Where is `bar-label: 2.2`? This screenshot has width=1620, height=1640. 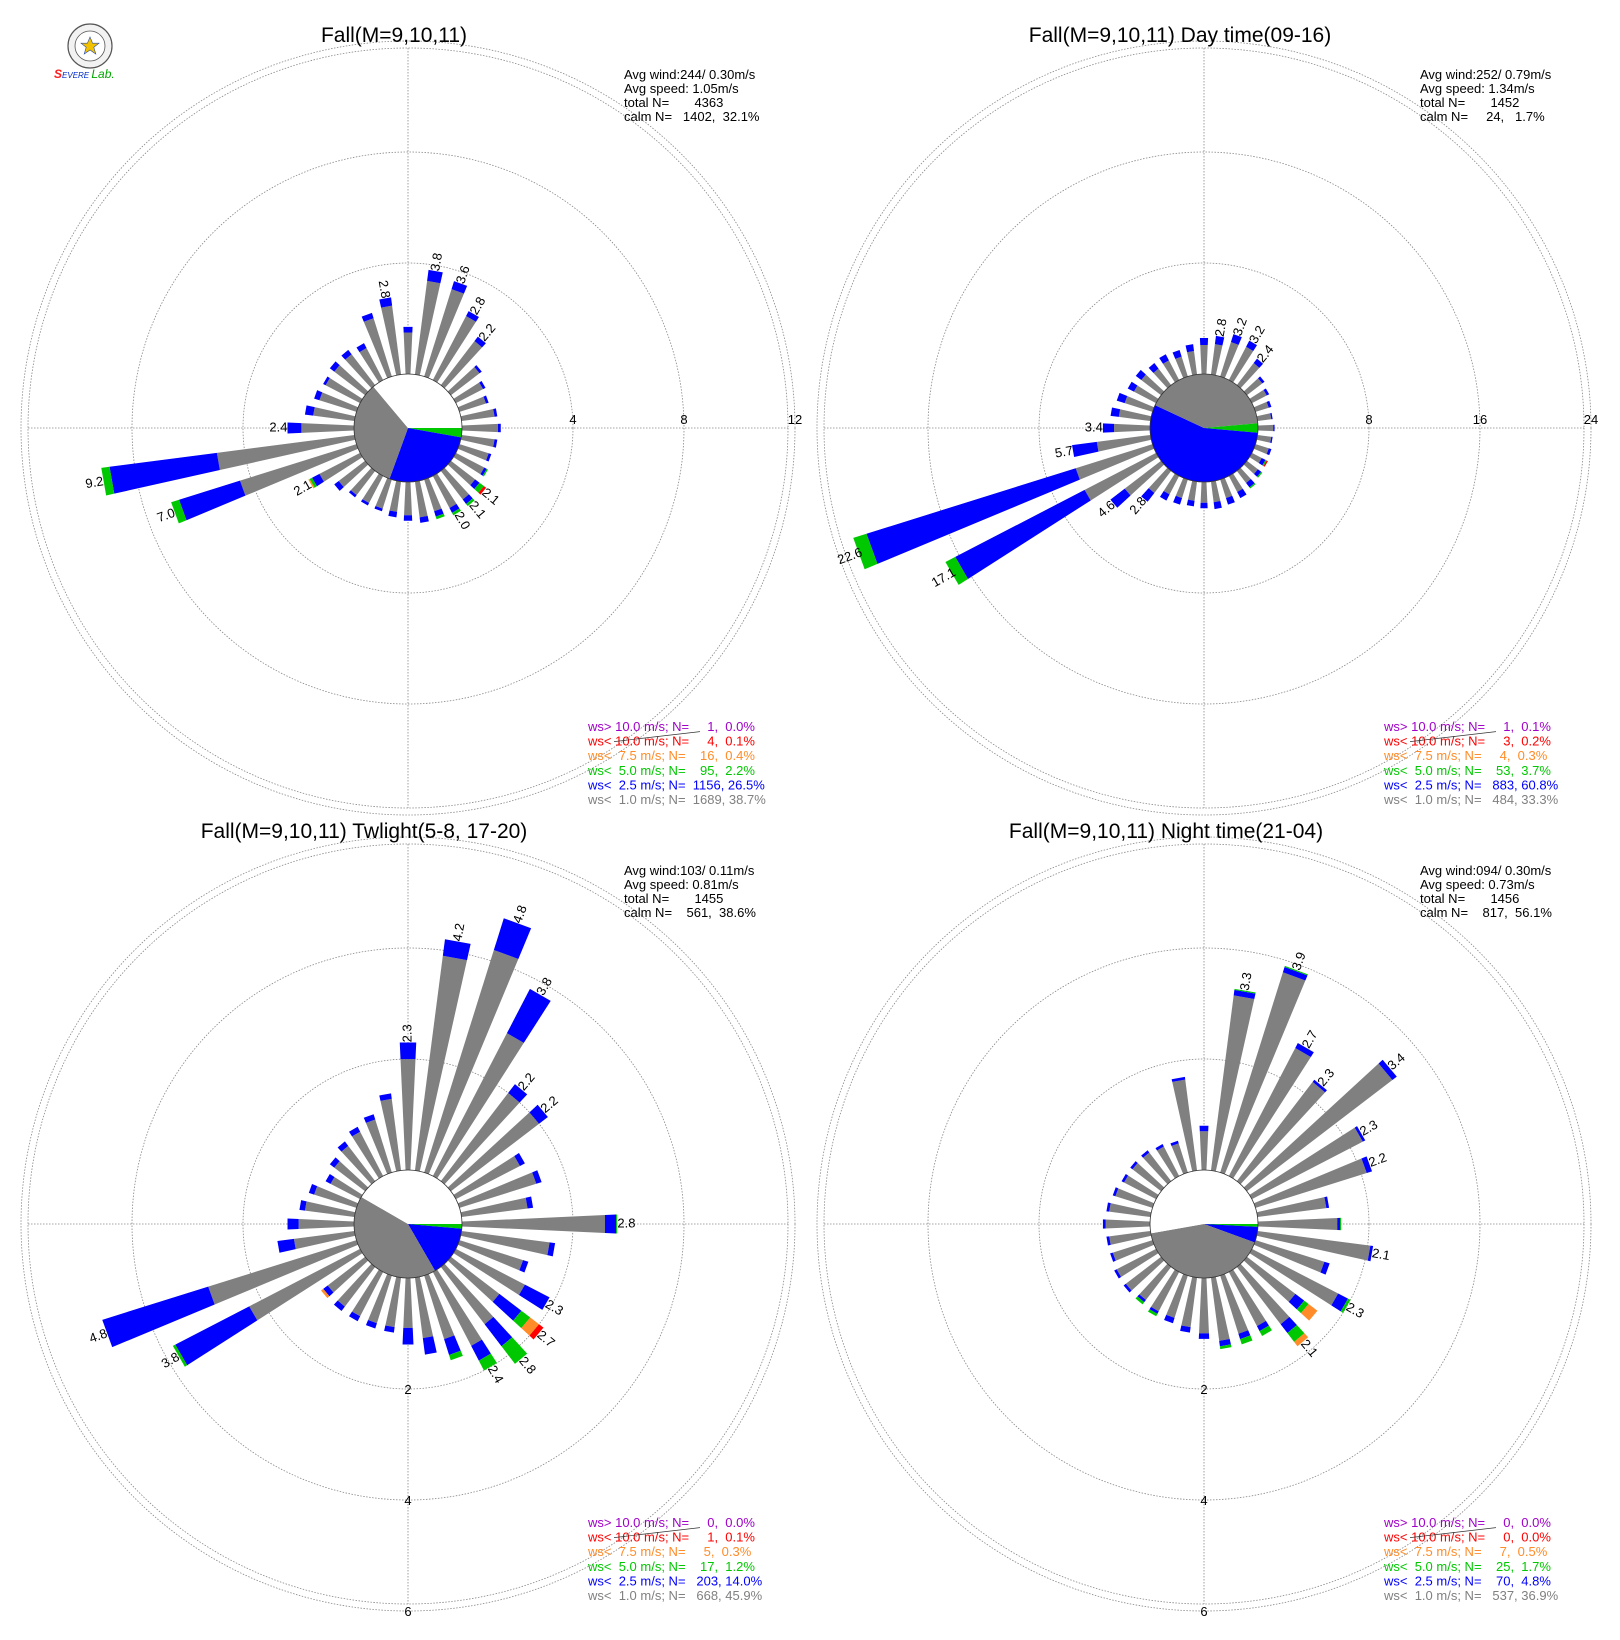 bar-label: 2.2 is located at coordinates (1378, 1160).